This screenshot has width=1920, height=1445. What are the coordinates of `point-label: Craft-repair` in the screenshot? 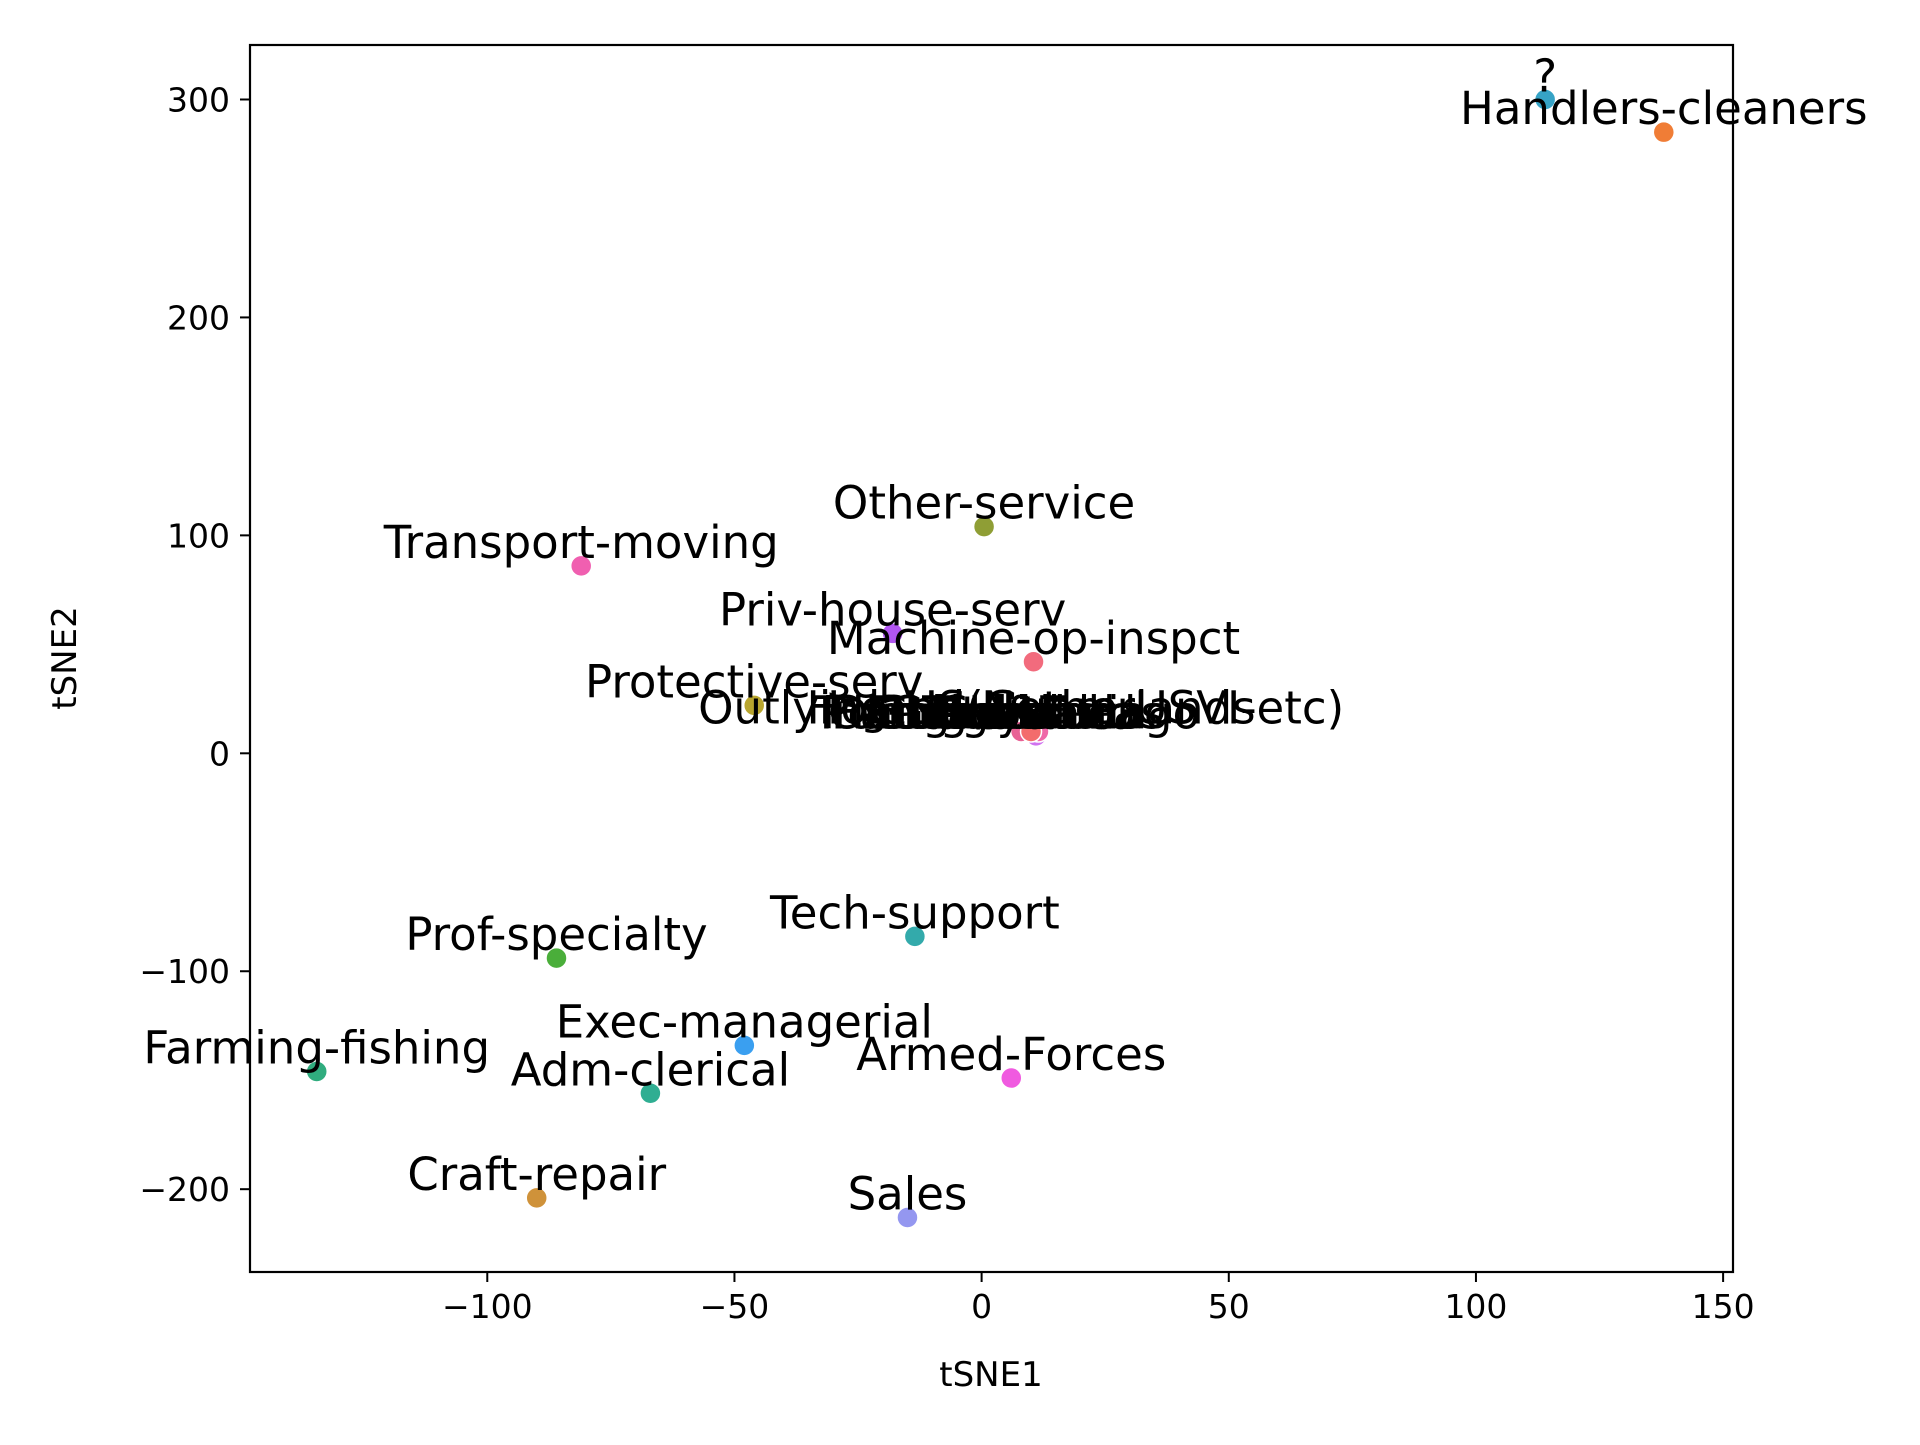 It's located at (536, 1174).